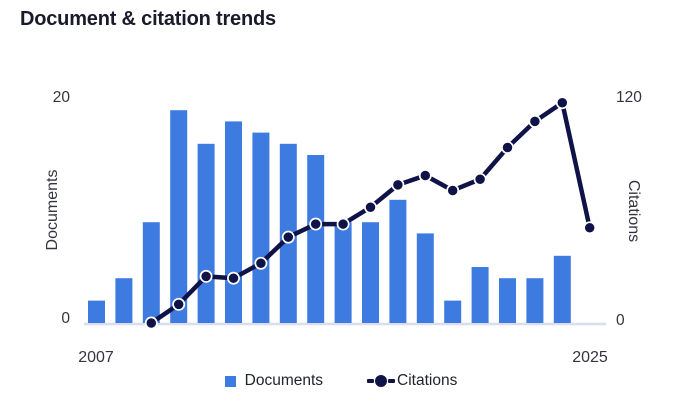 The image size is (682, 403). I want to click on bar-2016, so click(343, 272).